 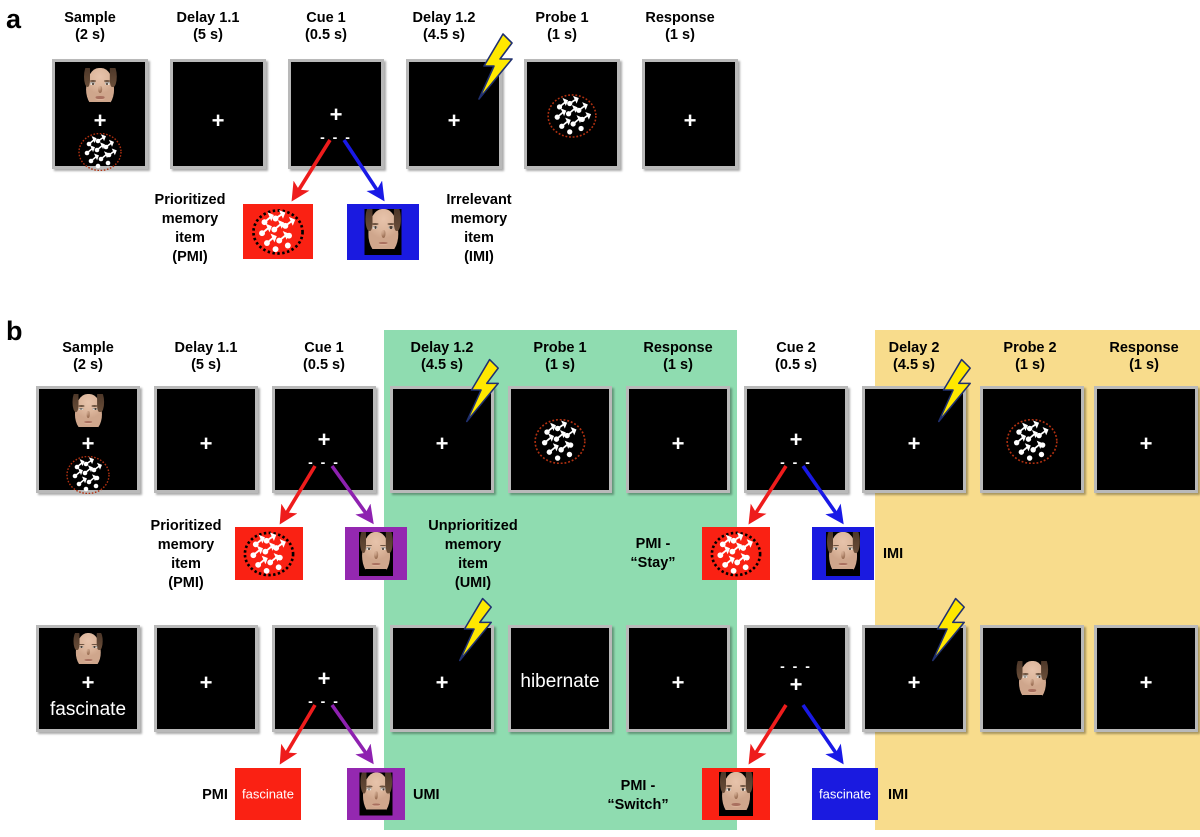 I want to click on col-head-name: Delay 2, so click(x=914, y=348).